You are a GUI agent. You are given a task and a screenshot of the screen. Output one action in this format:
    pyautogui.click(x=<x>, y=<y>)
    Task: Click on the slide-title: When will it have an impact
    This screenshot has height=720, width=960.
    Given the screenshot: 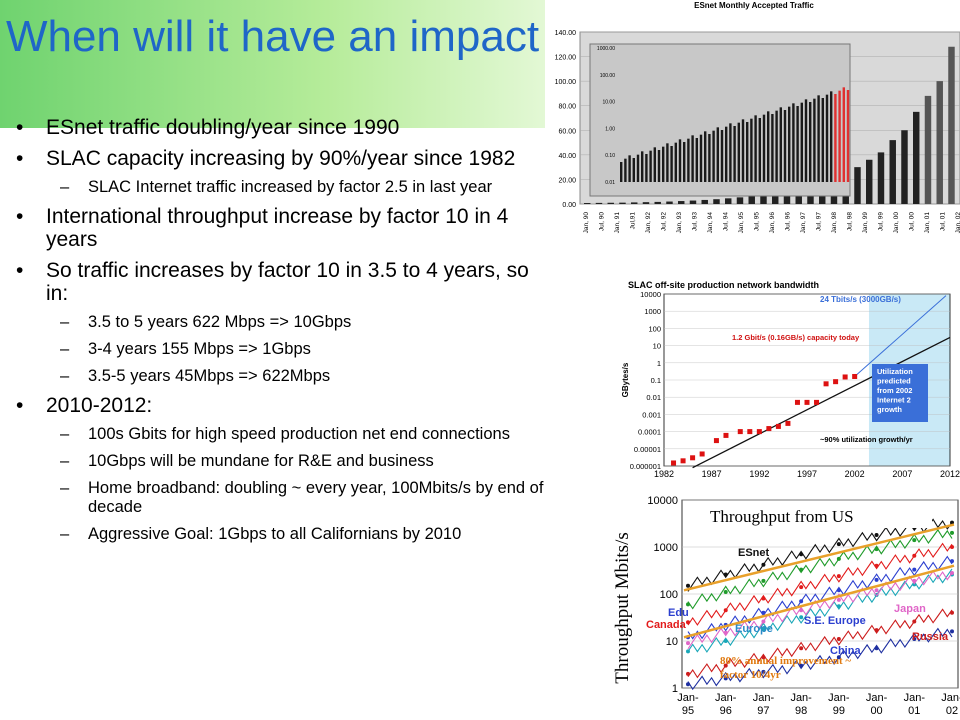 What is the action you would take?
    pyautogui.click(x=272, y=36)
    